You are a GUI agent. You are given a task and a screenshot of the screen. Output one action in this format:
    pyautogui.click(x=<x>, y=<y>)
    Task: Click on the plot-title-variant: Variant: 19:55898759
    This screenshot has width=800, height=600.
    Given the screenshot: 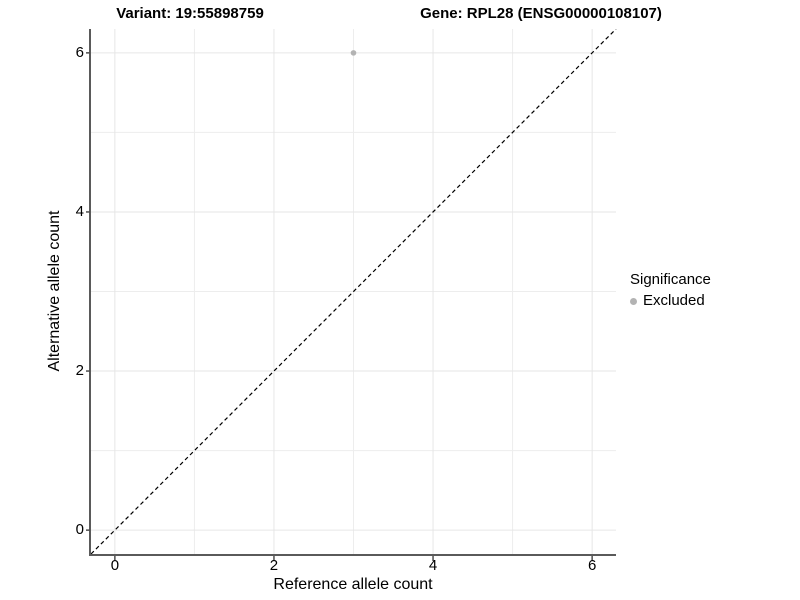 What is the action you would take?
    pyautogui.click(x=190, y=13)
    